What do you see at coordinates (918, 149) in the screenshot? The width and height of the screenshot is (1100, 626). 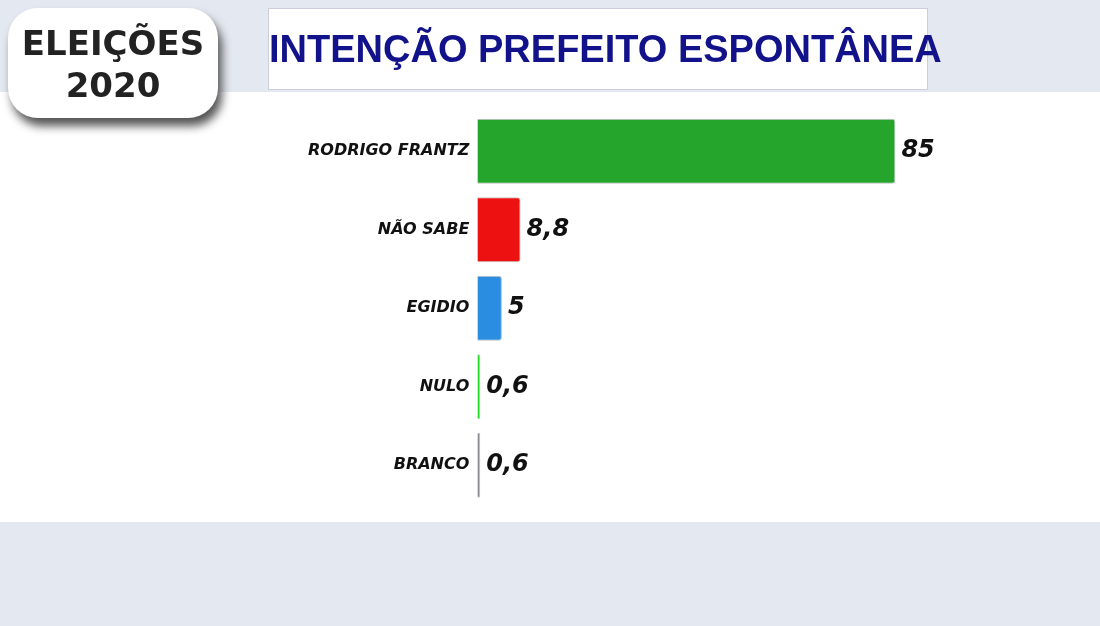 I see `data-label: 85` at bounding box center [918, 149].